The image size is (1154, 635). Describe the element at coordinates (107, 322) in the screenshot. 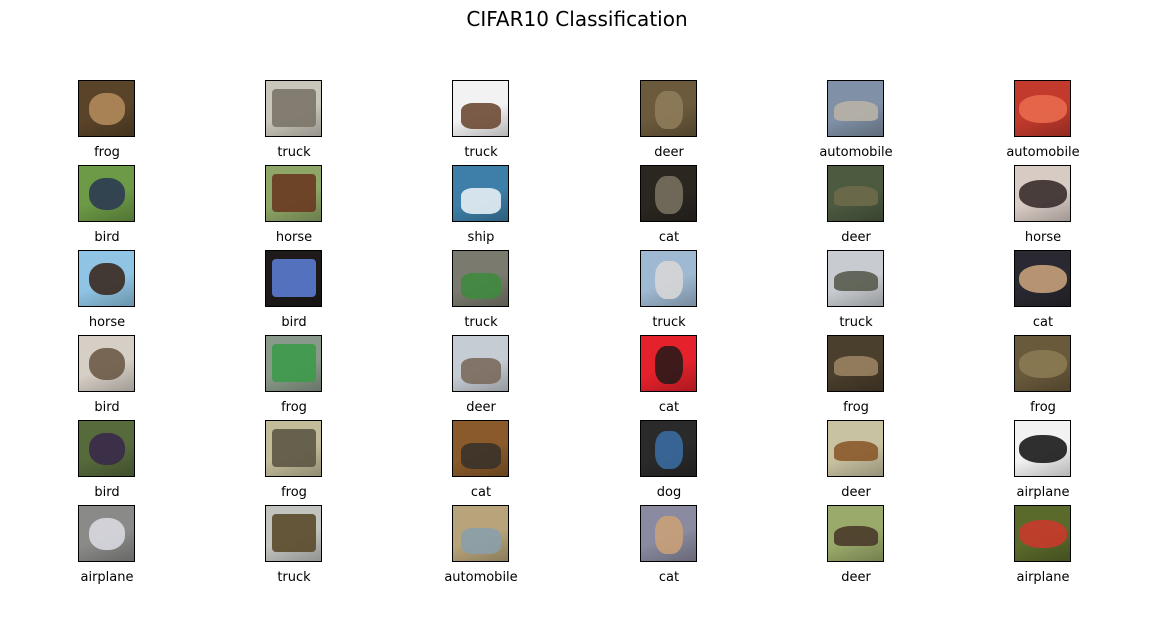

I see `image-label: horse` at that location.